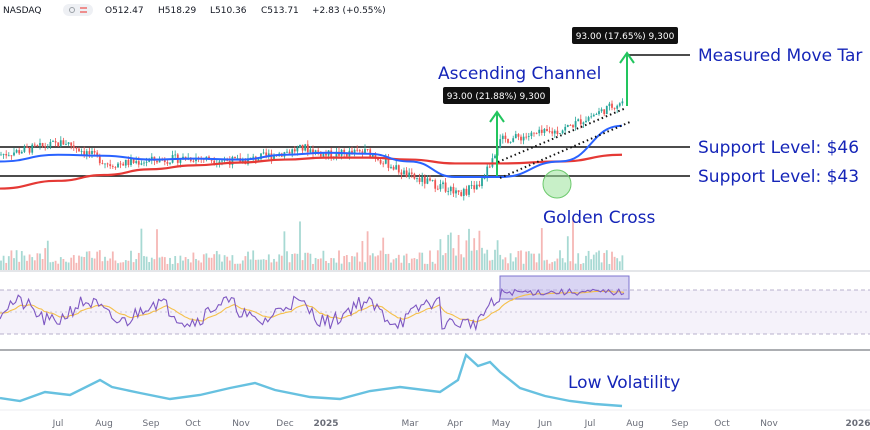  What do you see at coordinates (72, 10) in the screenshot?
I see `eye-icon` at bounding box center [72, 10].